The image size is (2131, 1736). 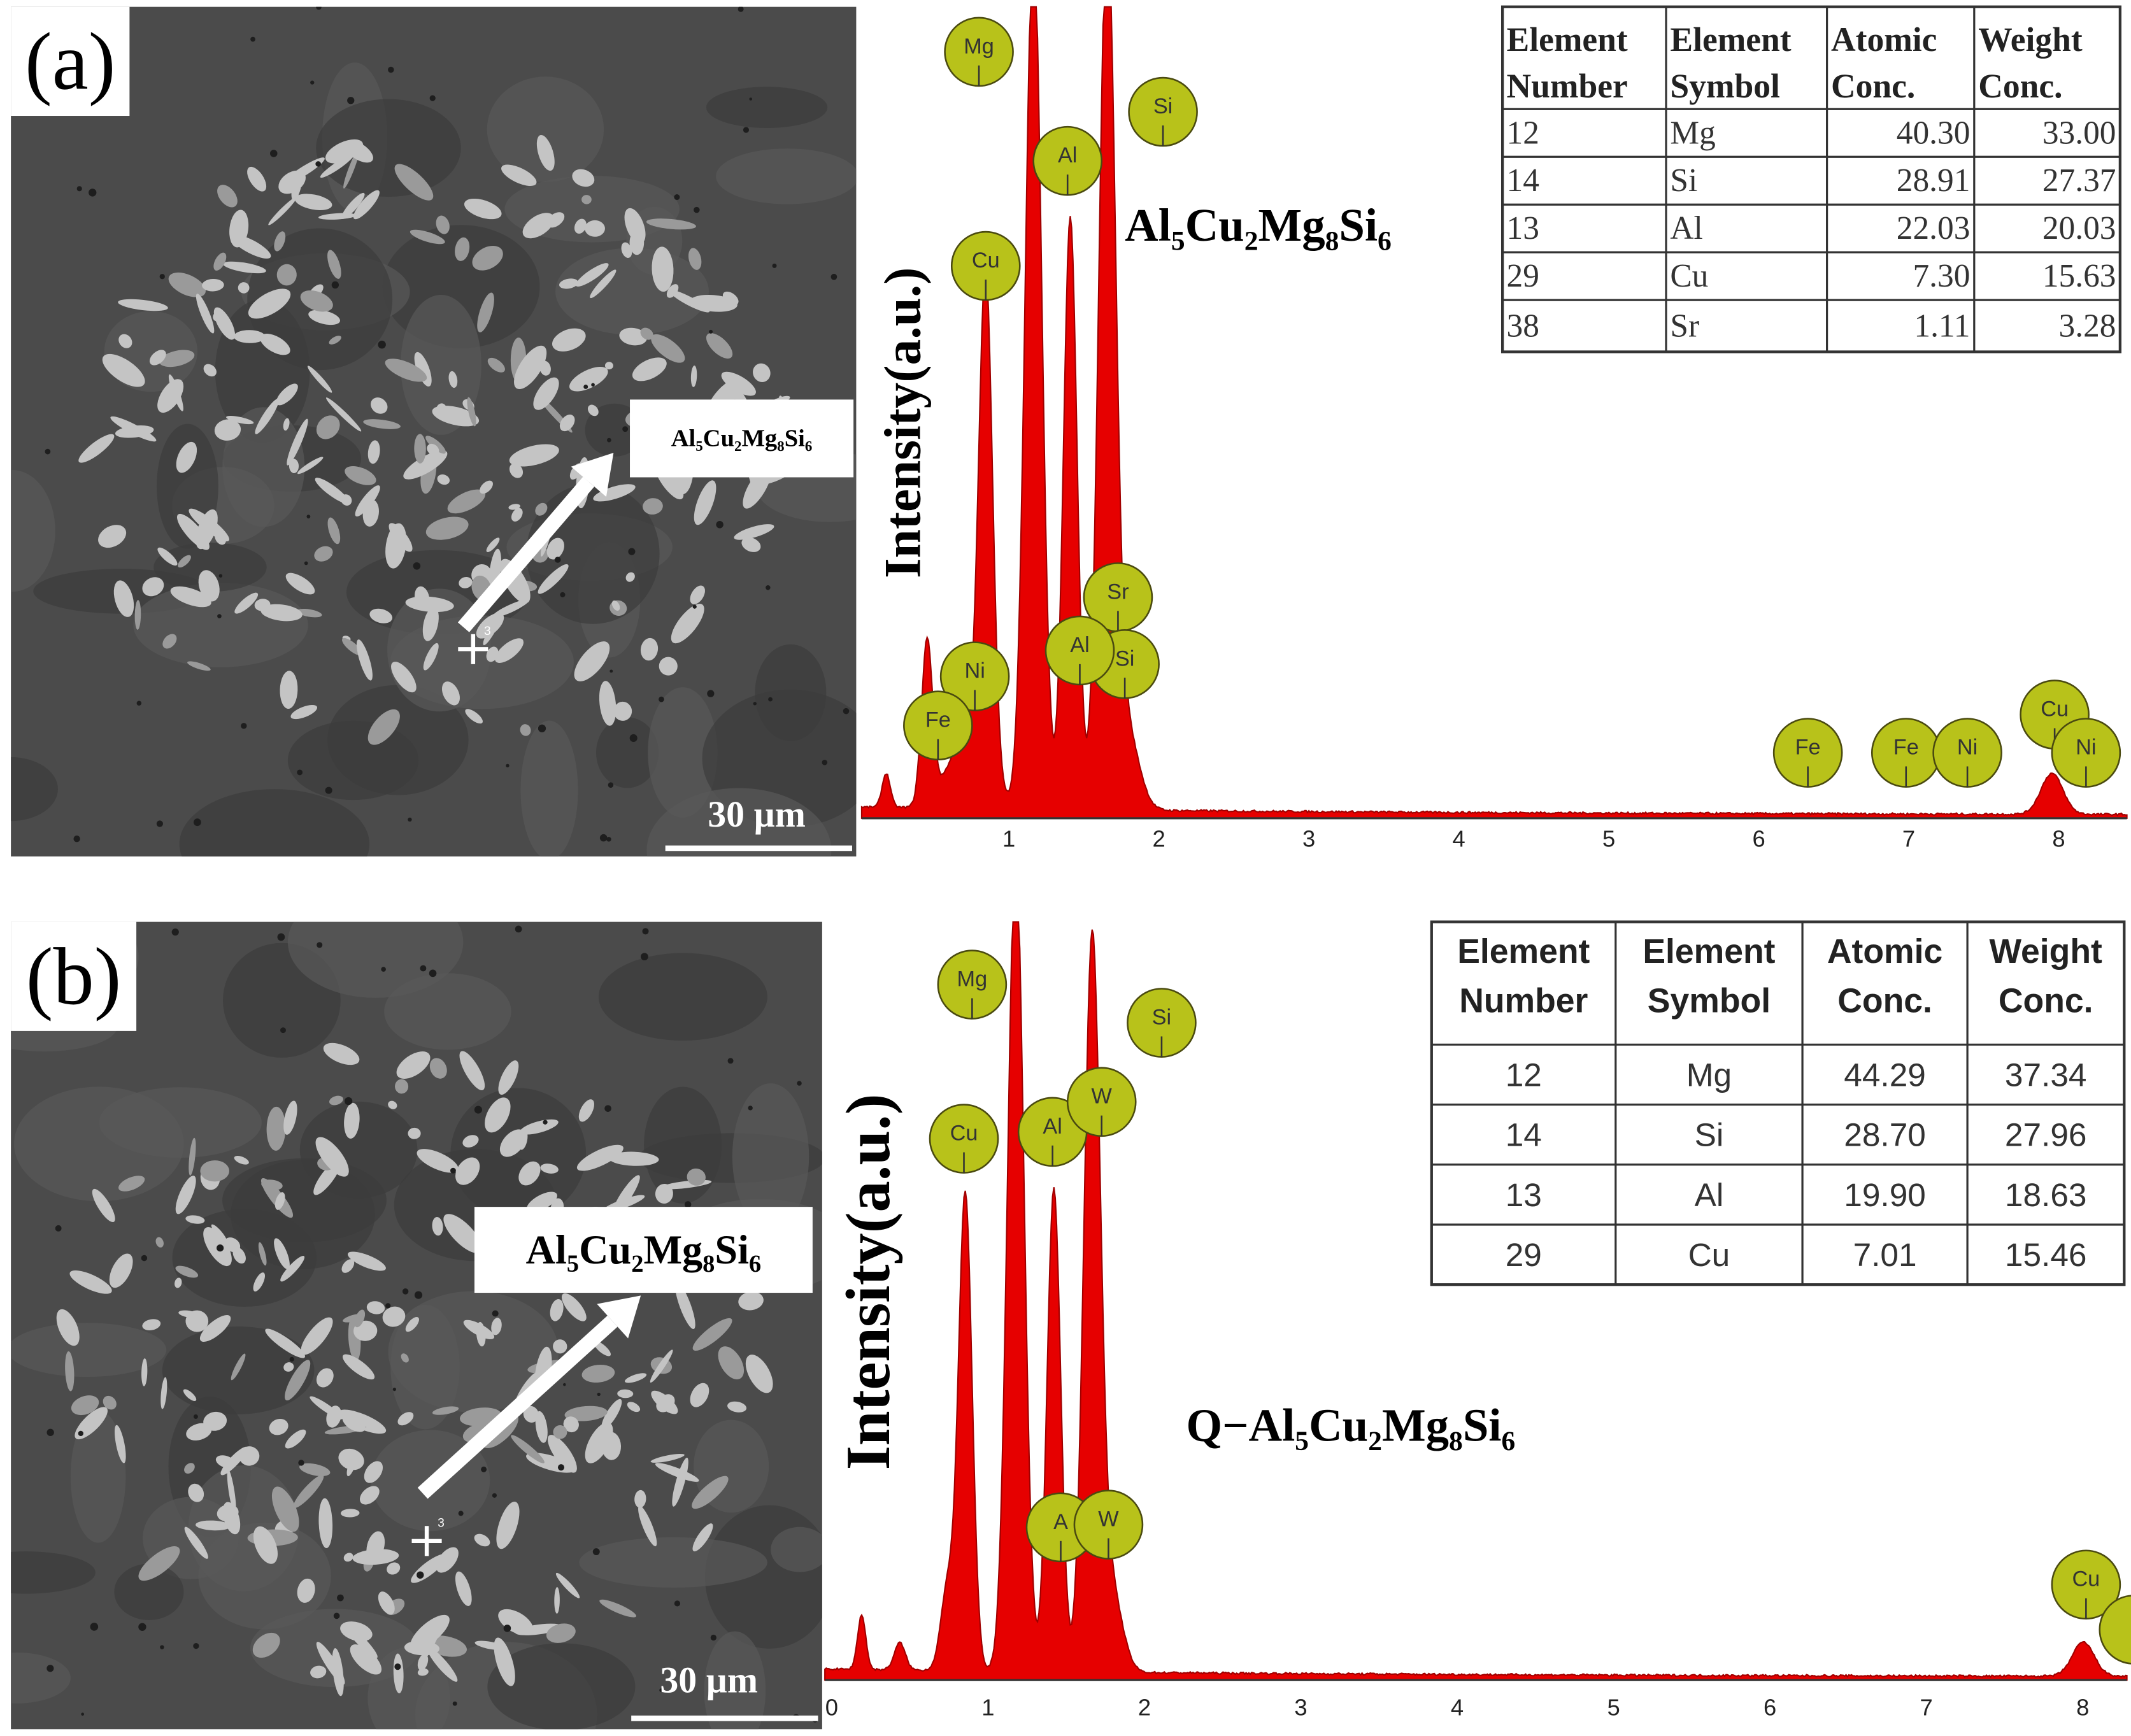 I want to click on compound-label: Q−Al₅Cu₂Mg₈Si₆, so click(x=1350, y=1425).